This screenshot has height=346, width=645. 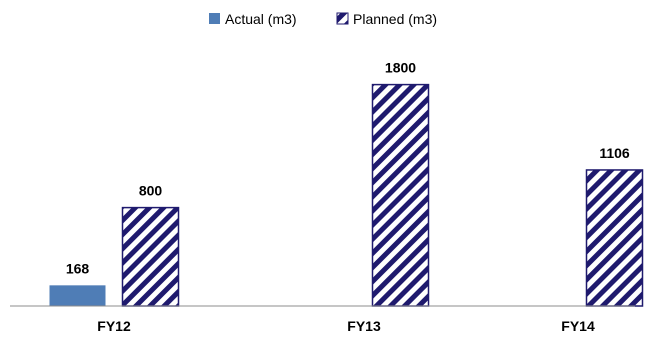 I want to click on legend-label-planned: Planned (m3), so click(x=395, y=19).